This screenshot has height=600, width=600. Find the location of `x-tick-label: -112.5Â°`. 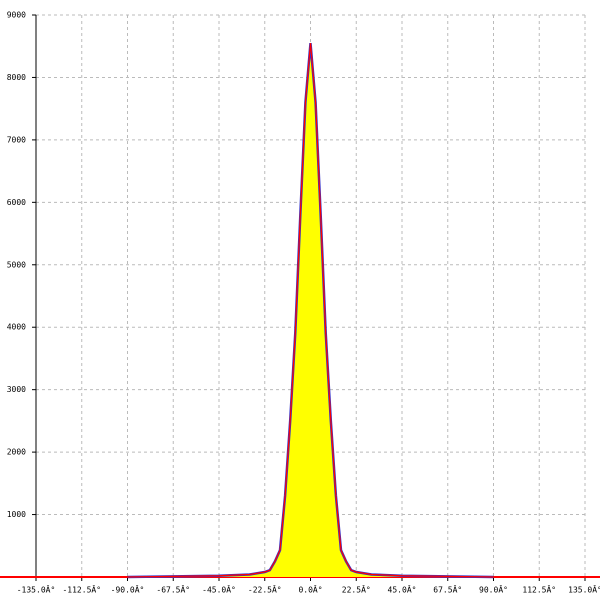

x-tick-label: -112.5Â° is located at coordinates (81, 589).